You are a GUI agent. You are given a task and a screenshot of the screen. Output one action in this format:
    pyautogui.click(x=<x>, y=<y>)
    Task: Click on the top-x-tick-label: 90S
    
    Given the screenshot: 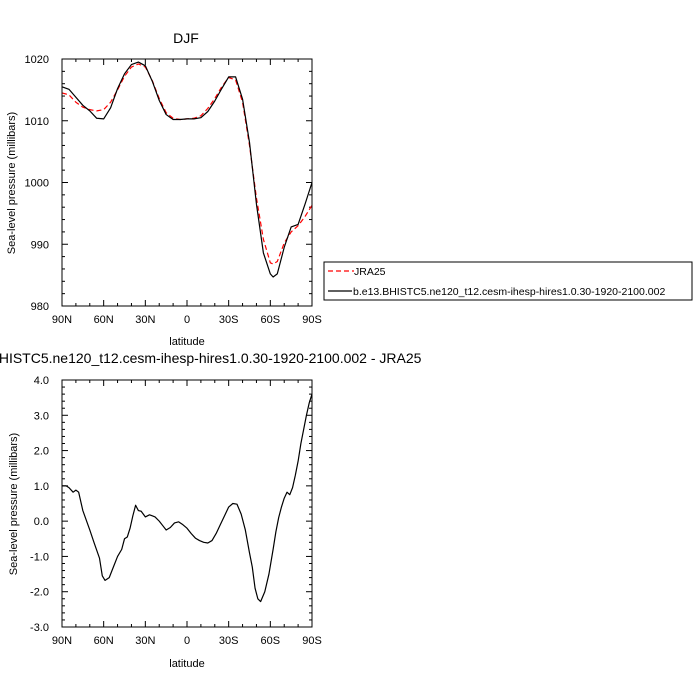 What is the action you would take?
    pyautogui.click(x=312, y=320)
    